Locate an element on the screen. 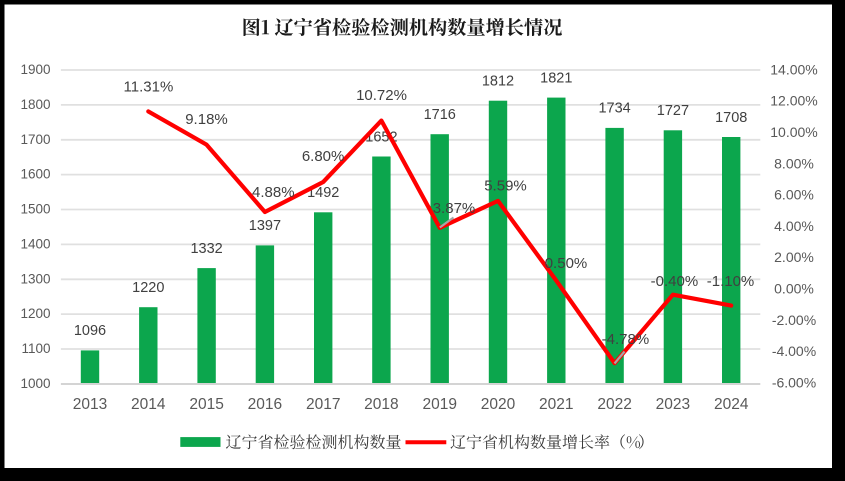  svg-text: 1727 is located at coordinates (673, 111).